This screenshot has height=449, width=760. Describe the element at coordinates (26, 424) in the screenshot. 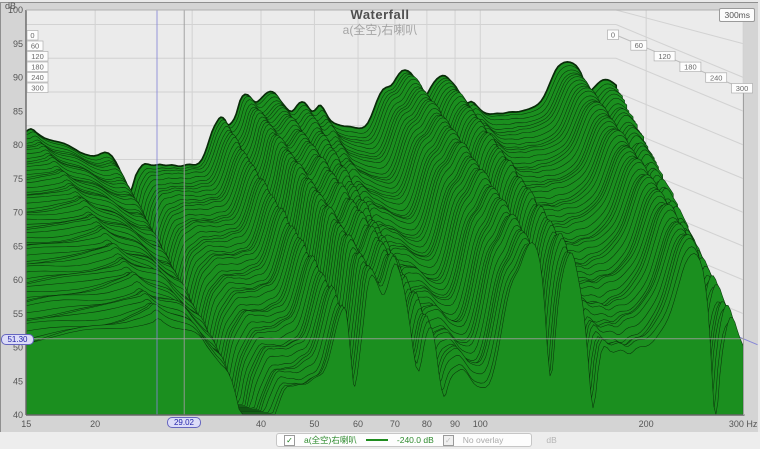

I see `x-tick-label: 15` at that location.